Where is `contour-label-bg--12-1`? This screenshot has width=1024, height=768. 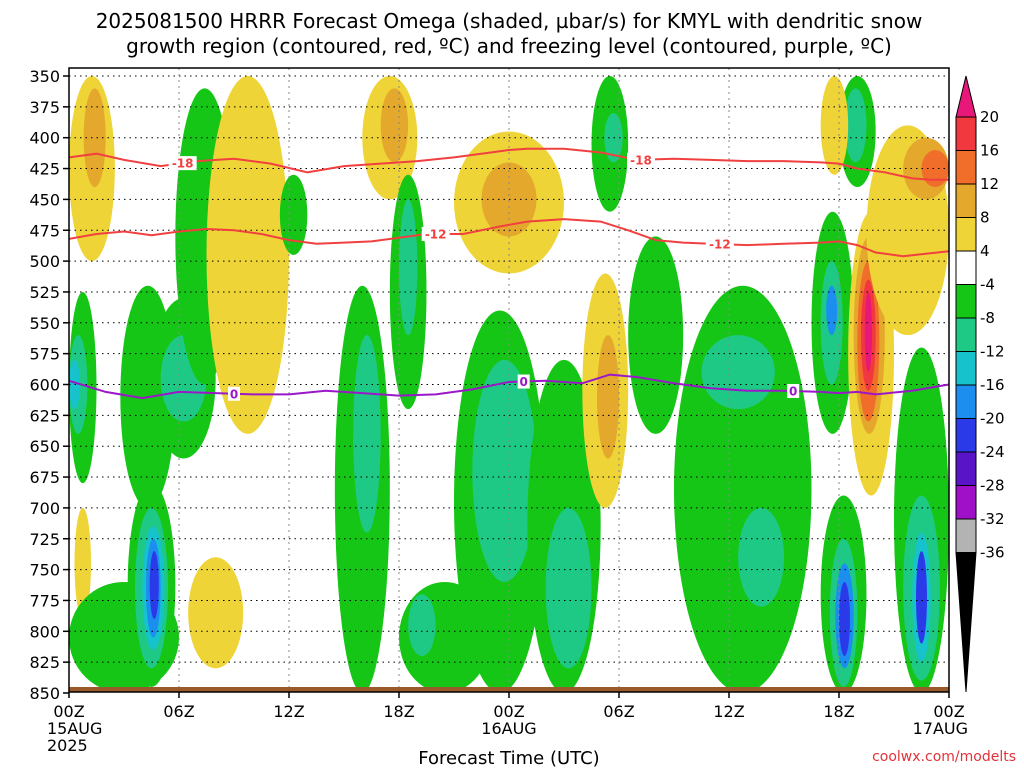
contour-label-bg--12-1 is located at coordinates (719, 244).